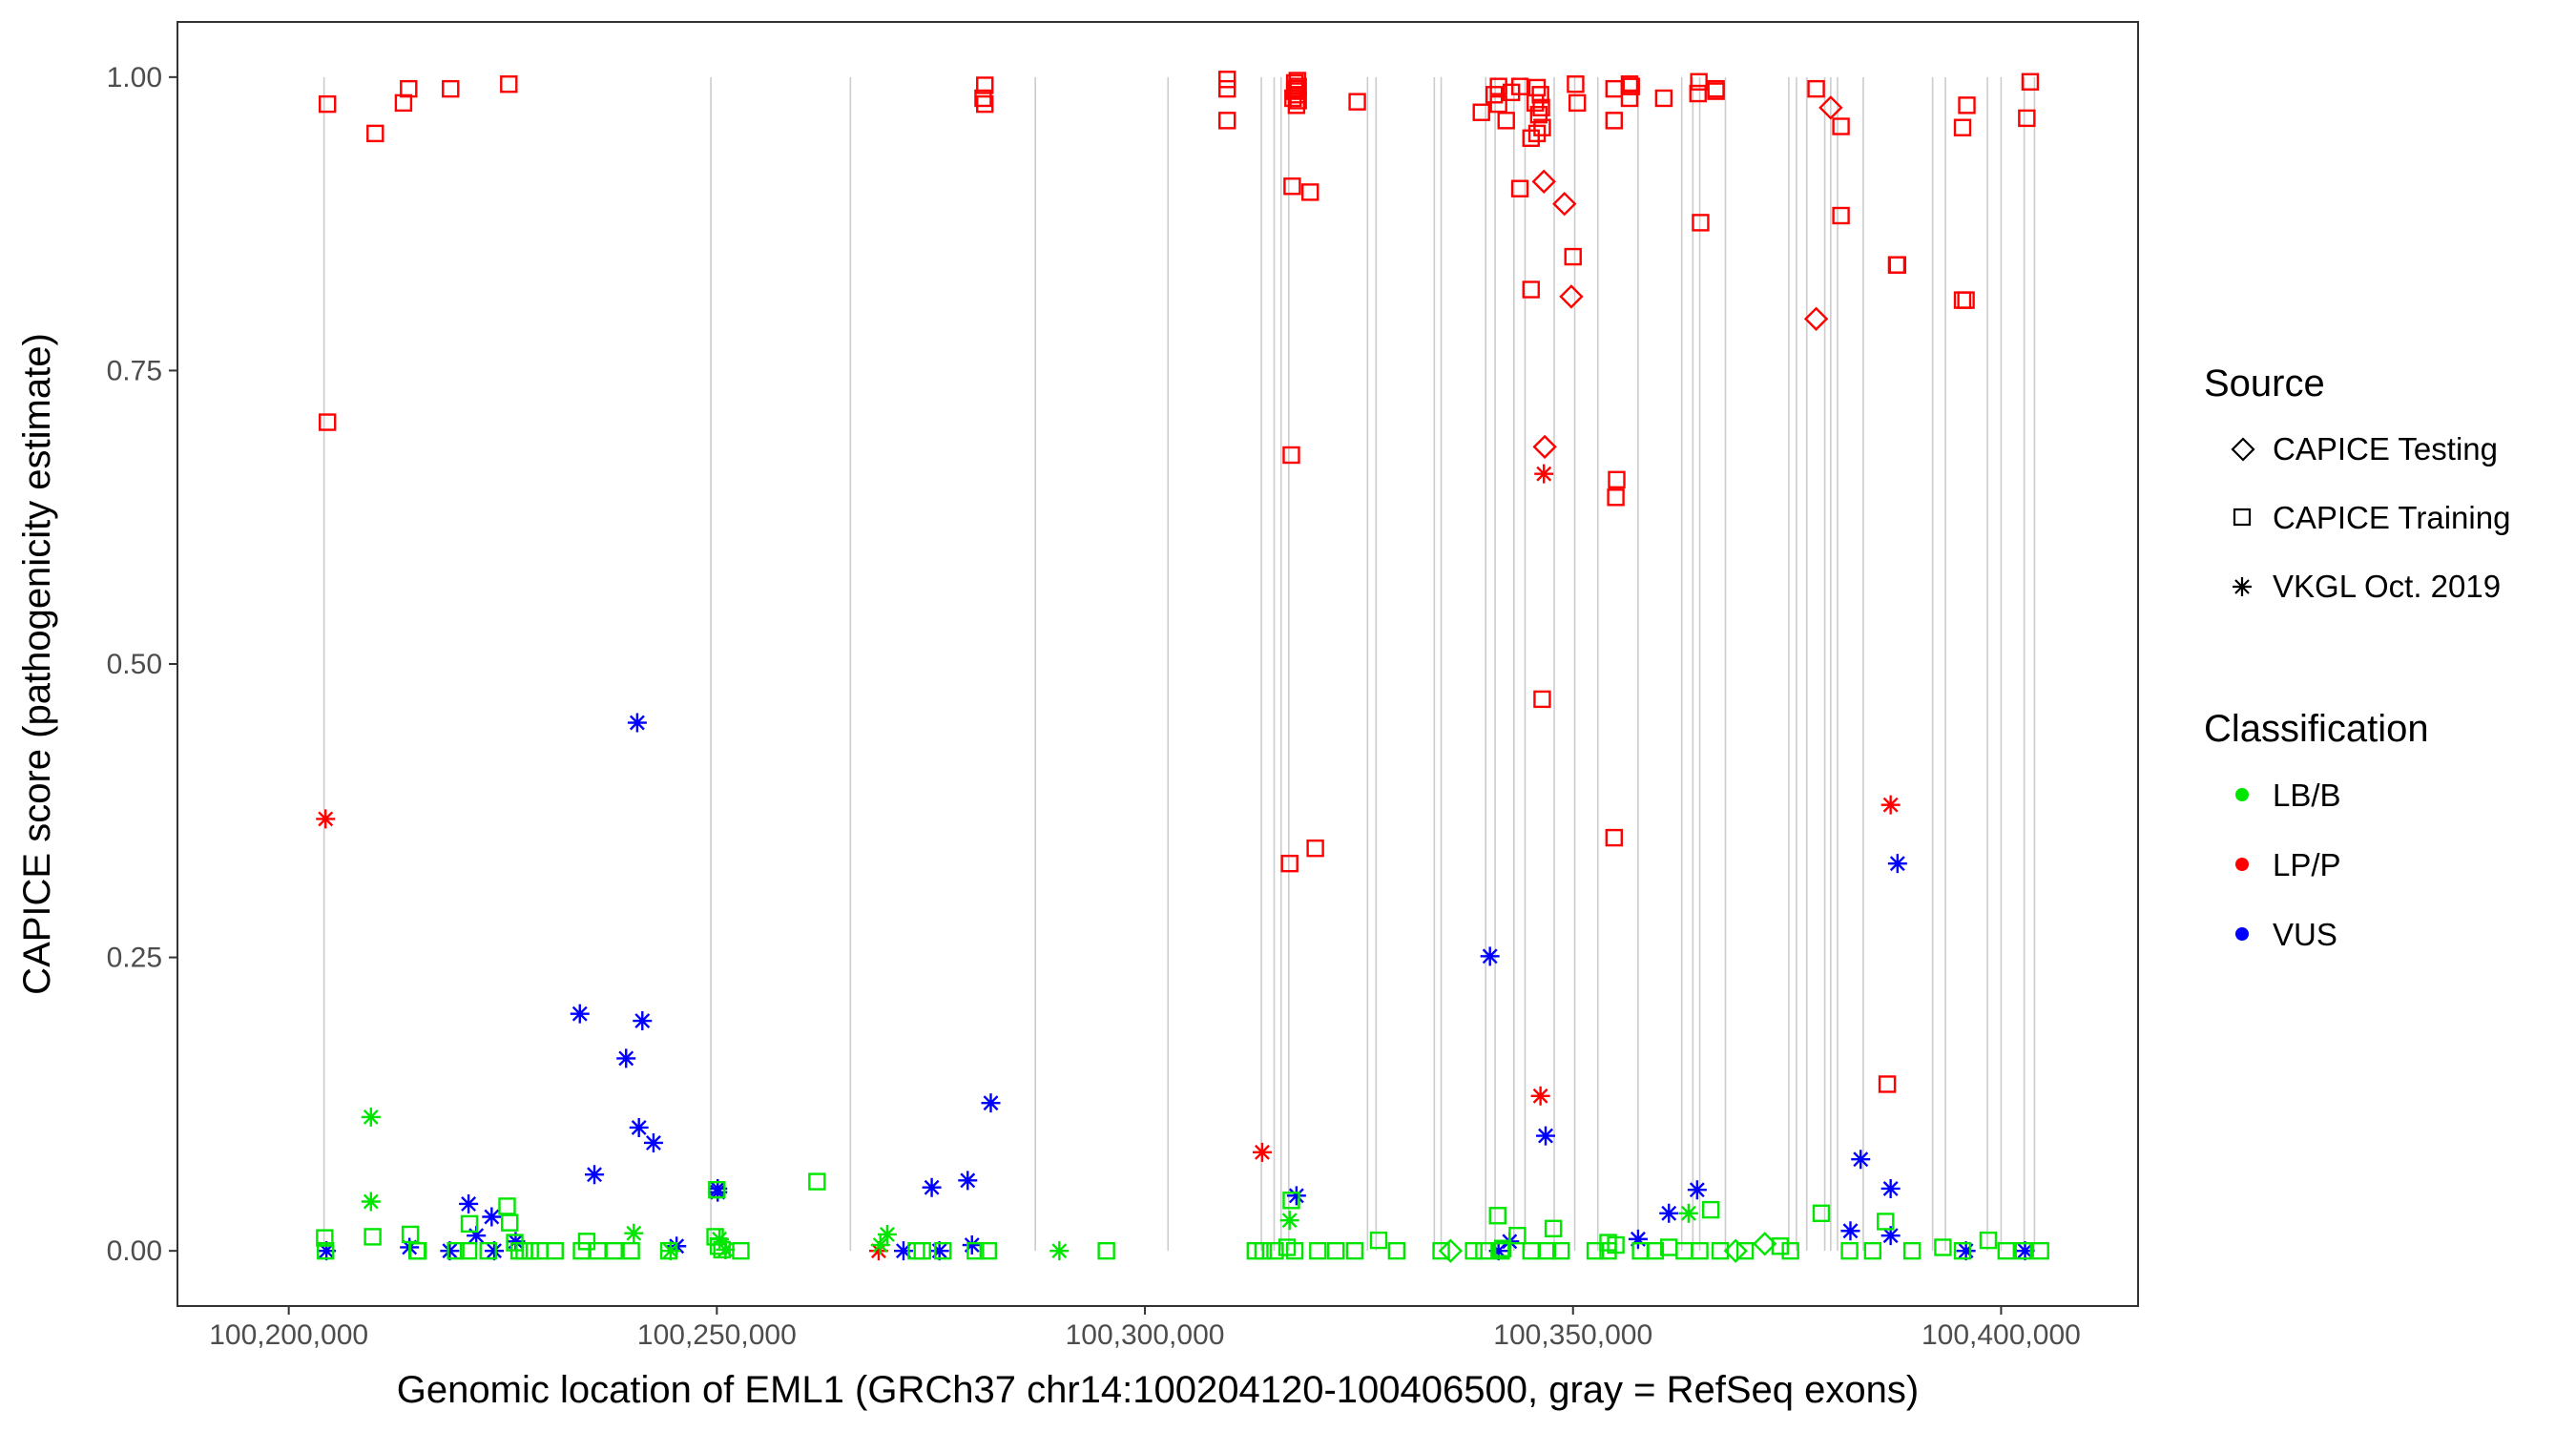  Describe the element at coordinates (2288, 864) in the screenshot. I see `legend-item-lpp: LP/P` at that location.